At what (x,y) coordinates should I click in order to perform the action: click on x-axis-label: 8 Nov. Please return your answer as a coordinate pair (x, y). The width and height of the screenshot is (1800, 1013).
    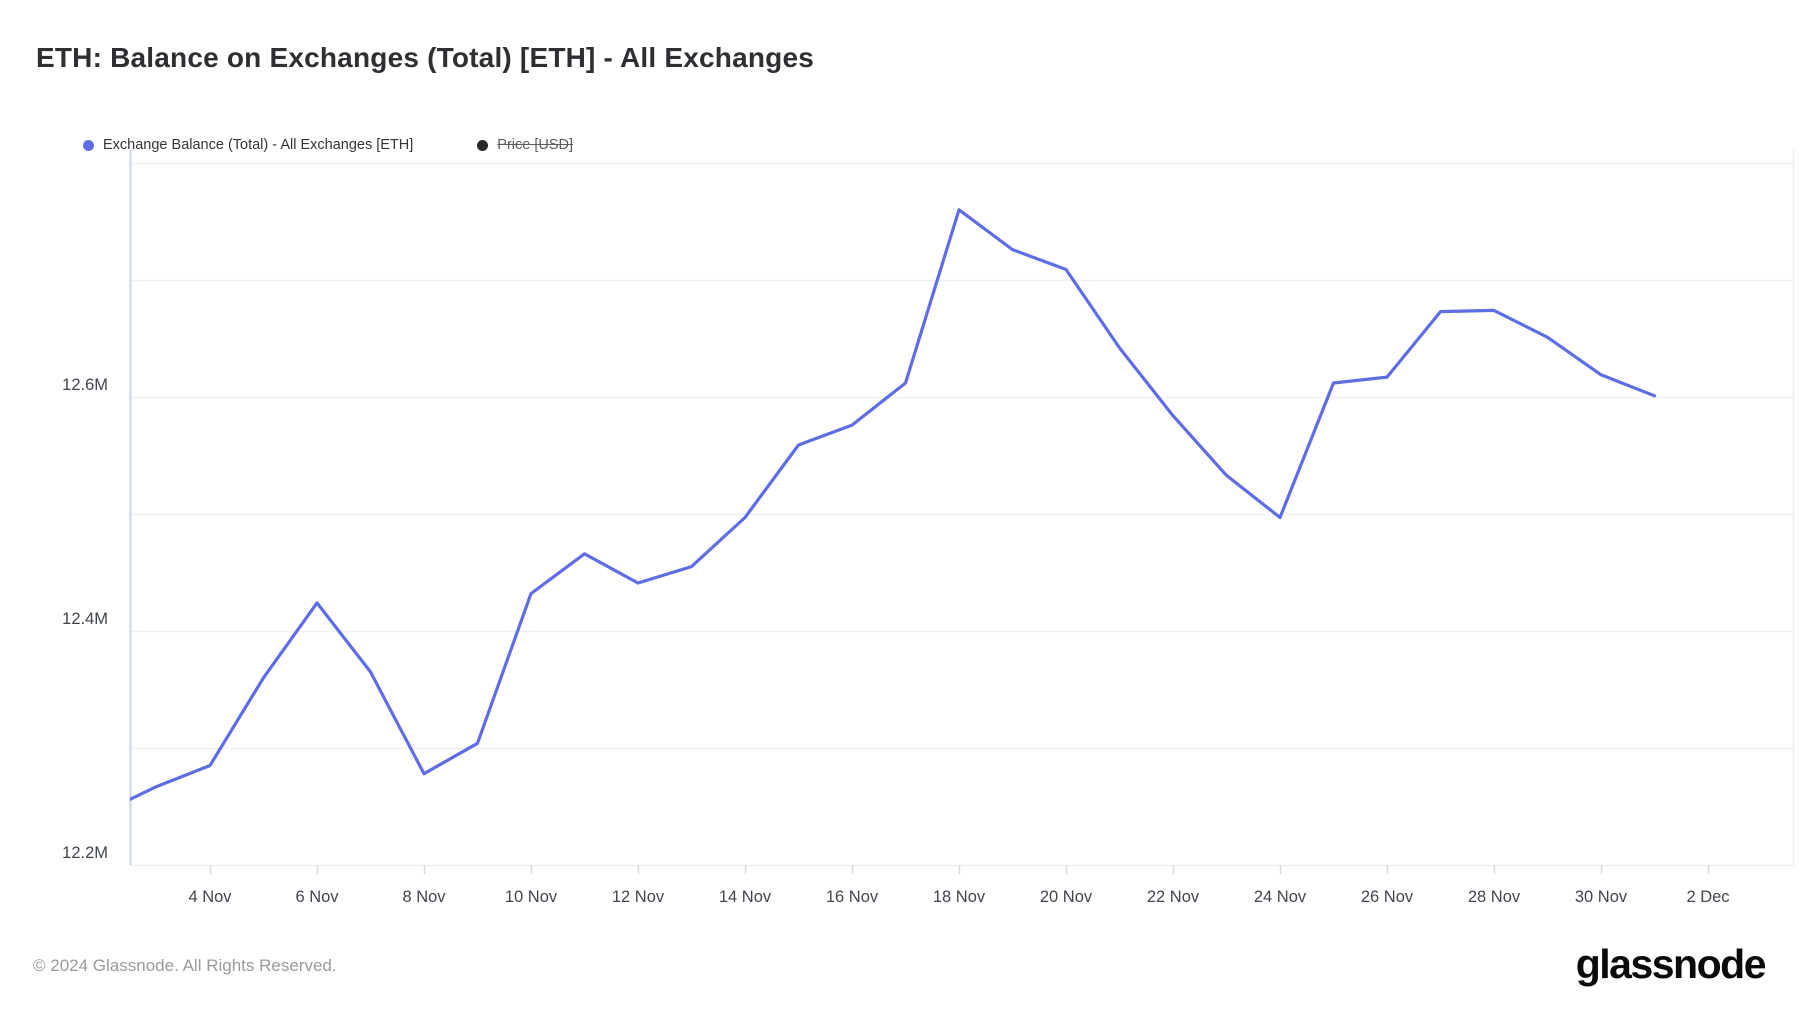
    Looking at the image, I should click on (424, 897).